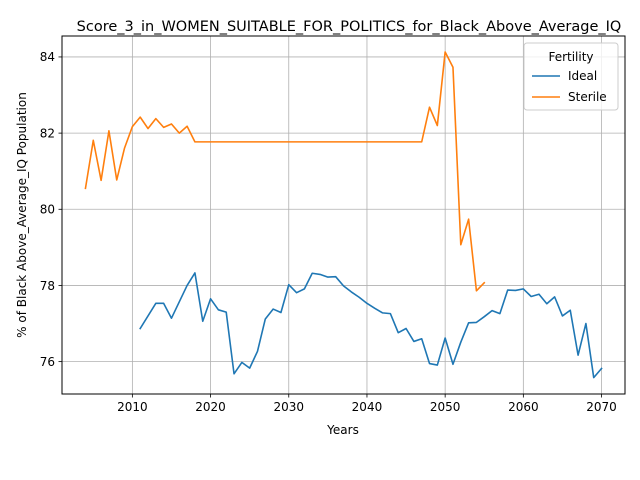 This screenshot has height=480, width=640. What do you see at coordinates (342, 430) in the screenshot?
I see `x-axis-title: Years` at bounding box center [342, 430].